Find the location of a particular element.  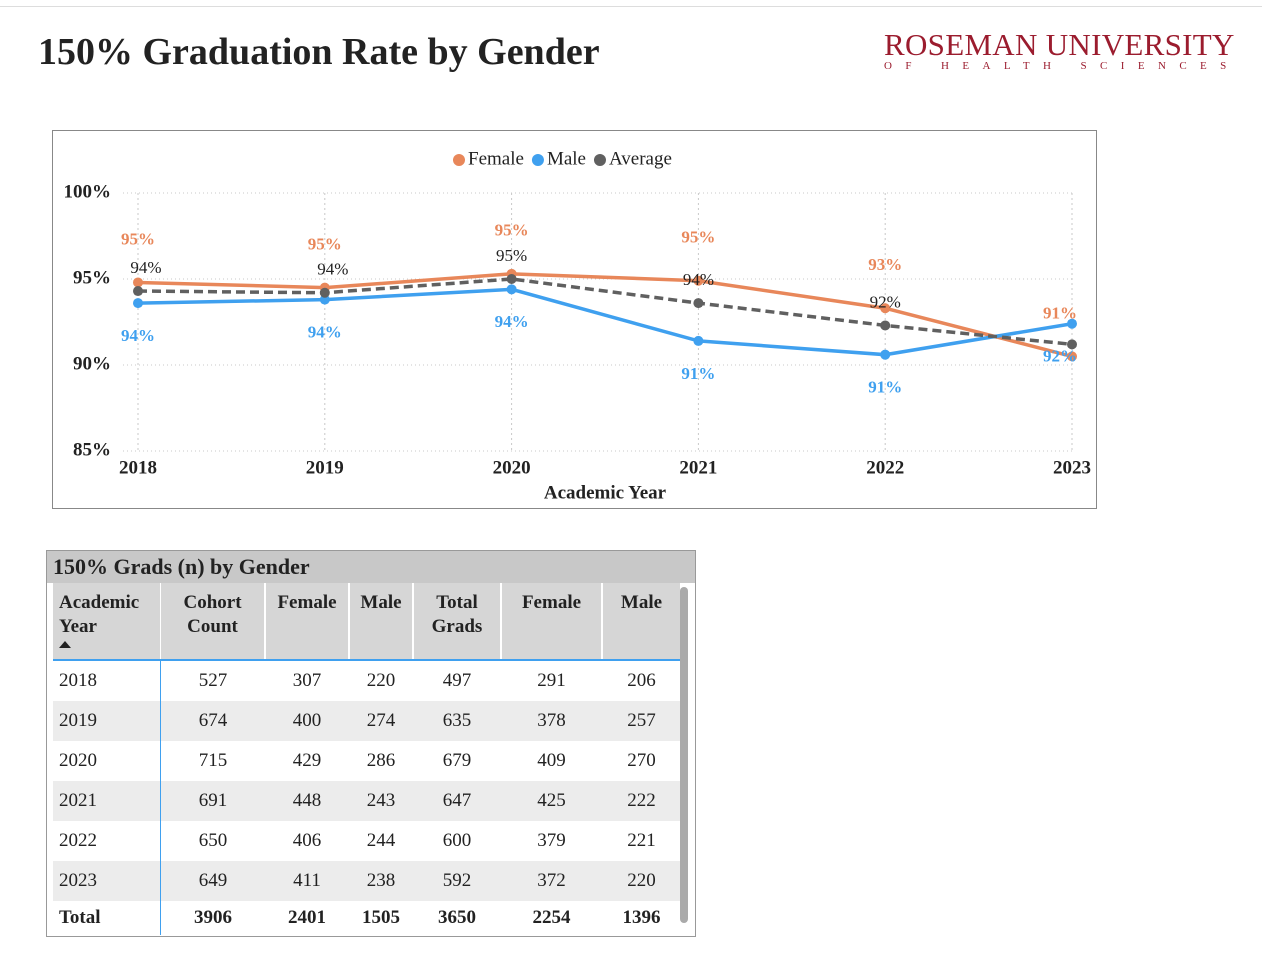

table-cell: 2019 is located at coordinates (107, 721).